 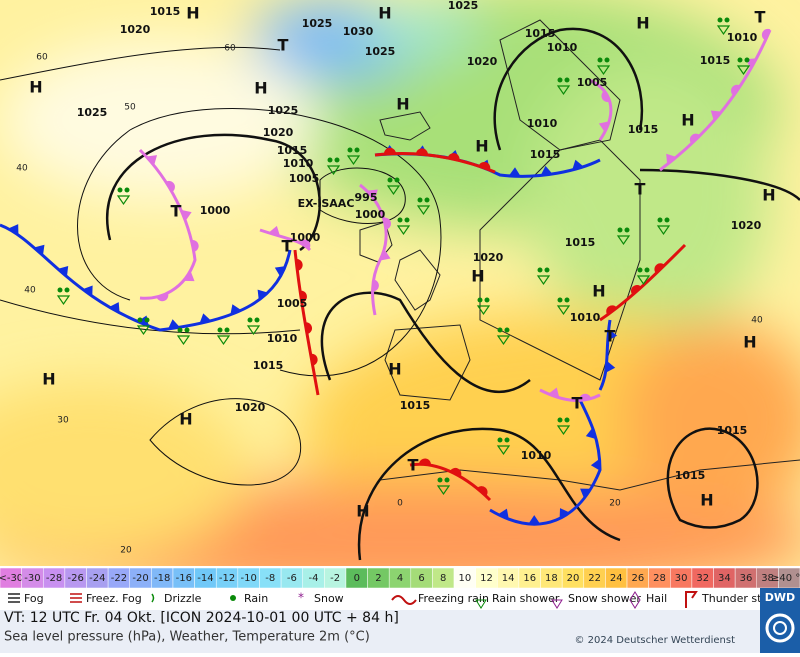 I want to click on legend-label: Drizzle, so click(x=183, y=598).